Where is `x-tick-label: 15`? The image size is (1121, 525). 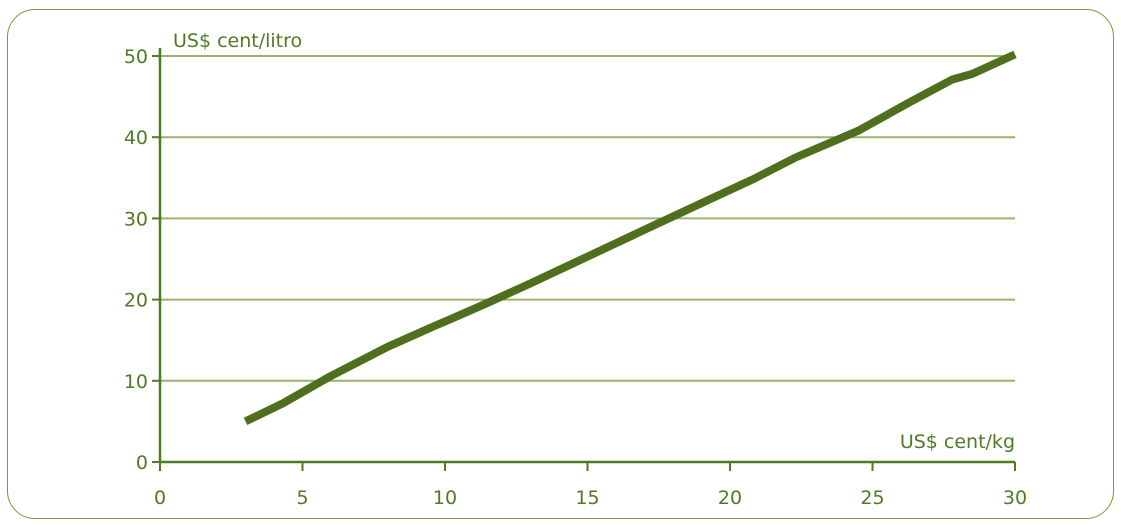
x-tick-label: 15 is located at coordinates (587, 498).